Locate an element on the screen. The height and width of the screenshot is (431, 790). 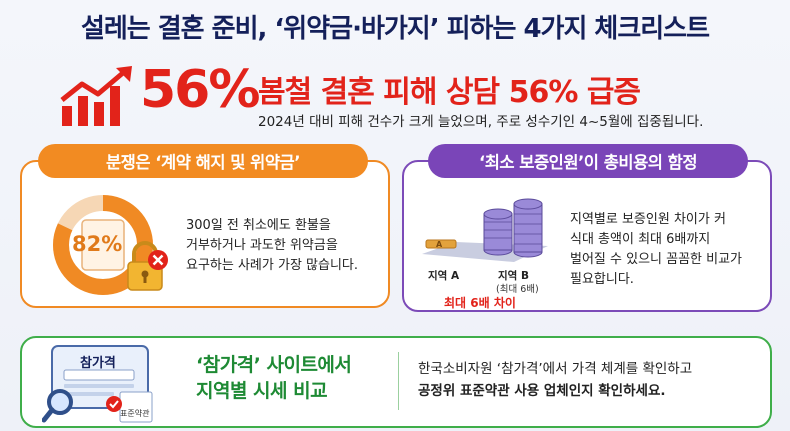
price-compare-heading: ‘참가격’ 사이트에서 지역별 시세 비교 is located at coordinates (274, 378).